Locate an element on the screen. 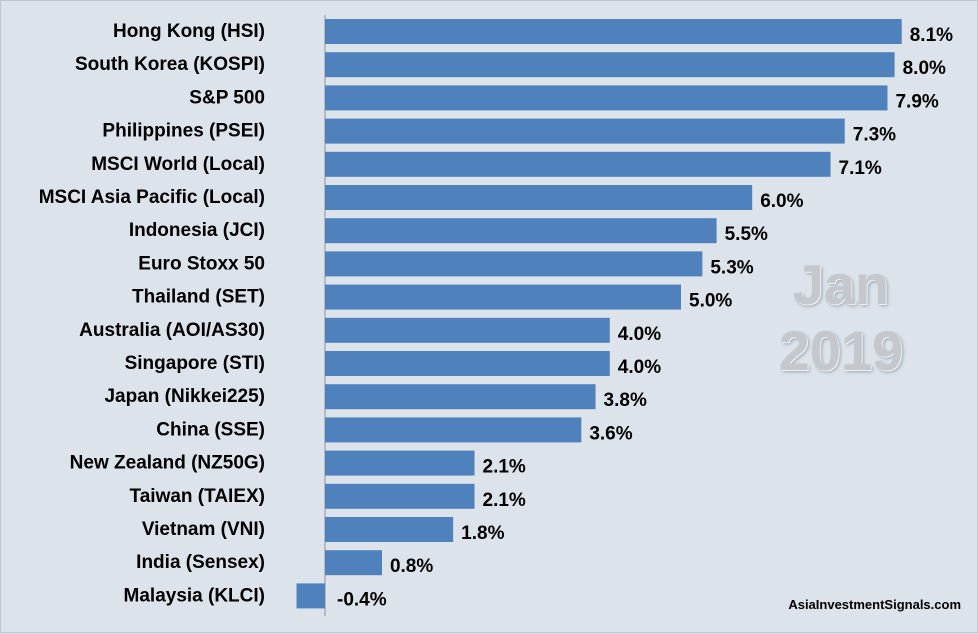 The image size is (978, 634). category-label: South Korea (KOSPI) is located at coordinates (170, 64).